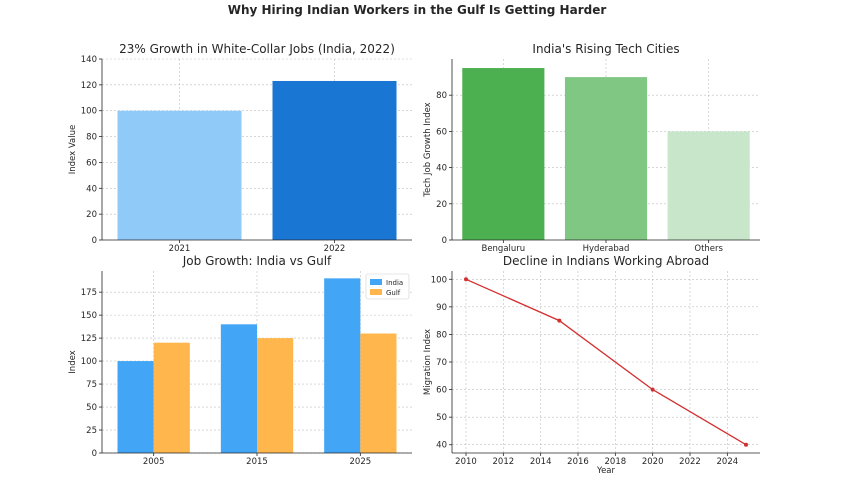 This screenshot has height=480, width=850. I want to click on x-tick-label: 2020, so click(653, 462).